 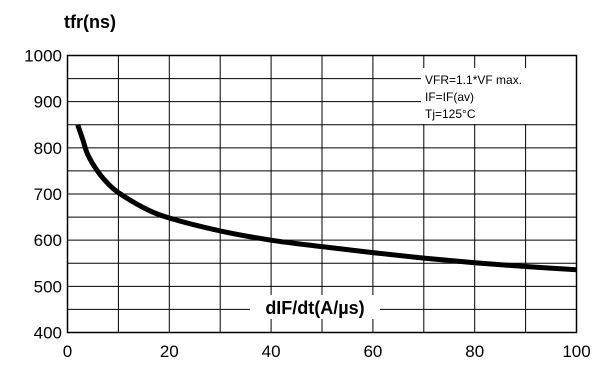 What do you see at coordinates (450, 114) in the screenshot?
I see `annotation-tj: Tj=125°C` at bounding box center [450, 114].